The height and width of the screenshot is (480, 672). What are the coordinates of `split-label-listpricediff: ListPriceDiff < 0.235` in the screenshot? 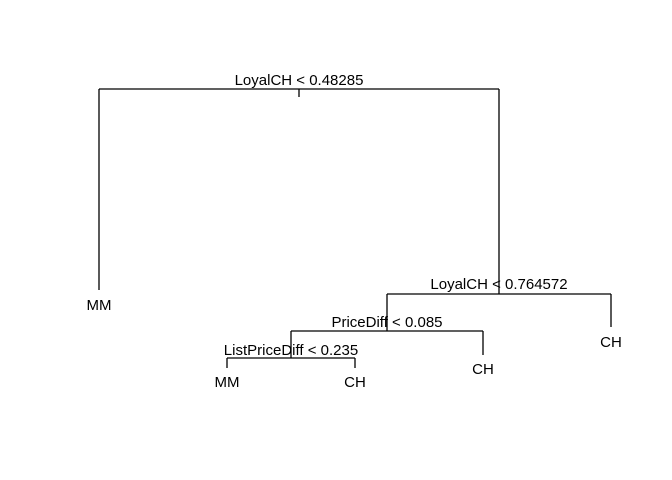 It's located at (291, 350).